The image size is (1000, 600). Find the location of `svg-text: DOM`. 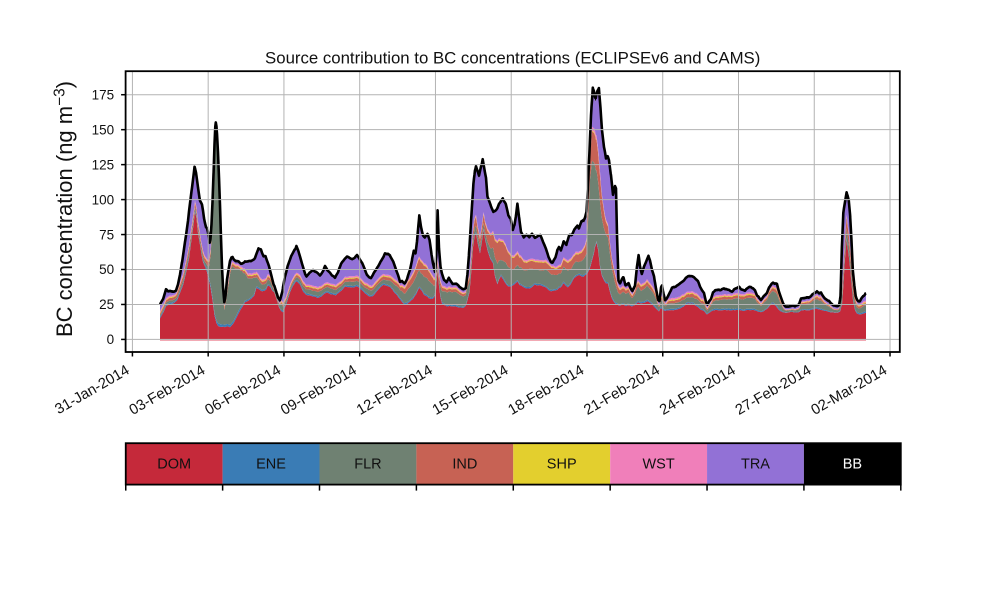

svg-text: DOM is located at coordinates (174, 465).